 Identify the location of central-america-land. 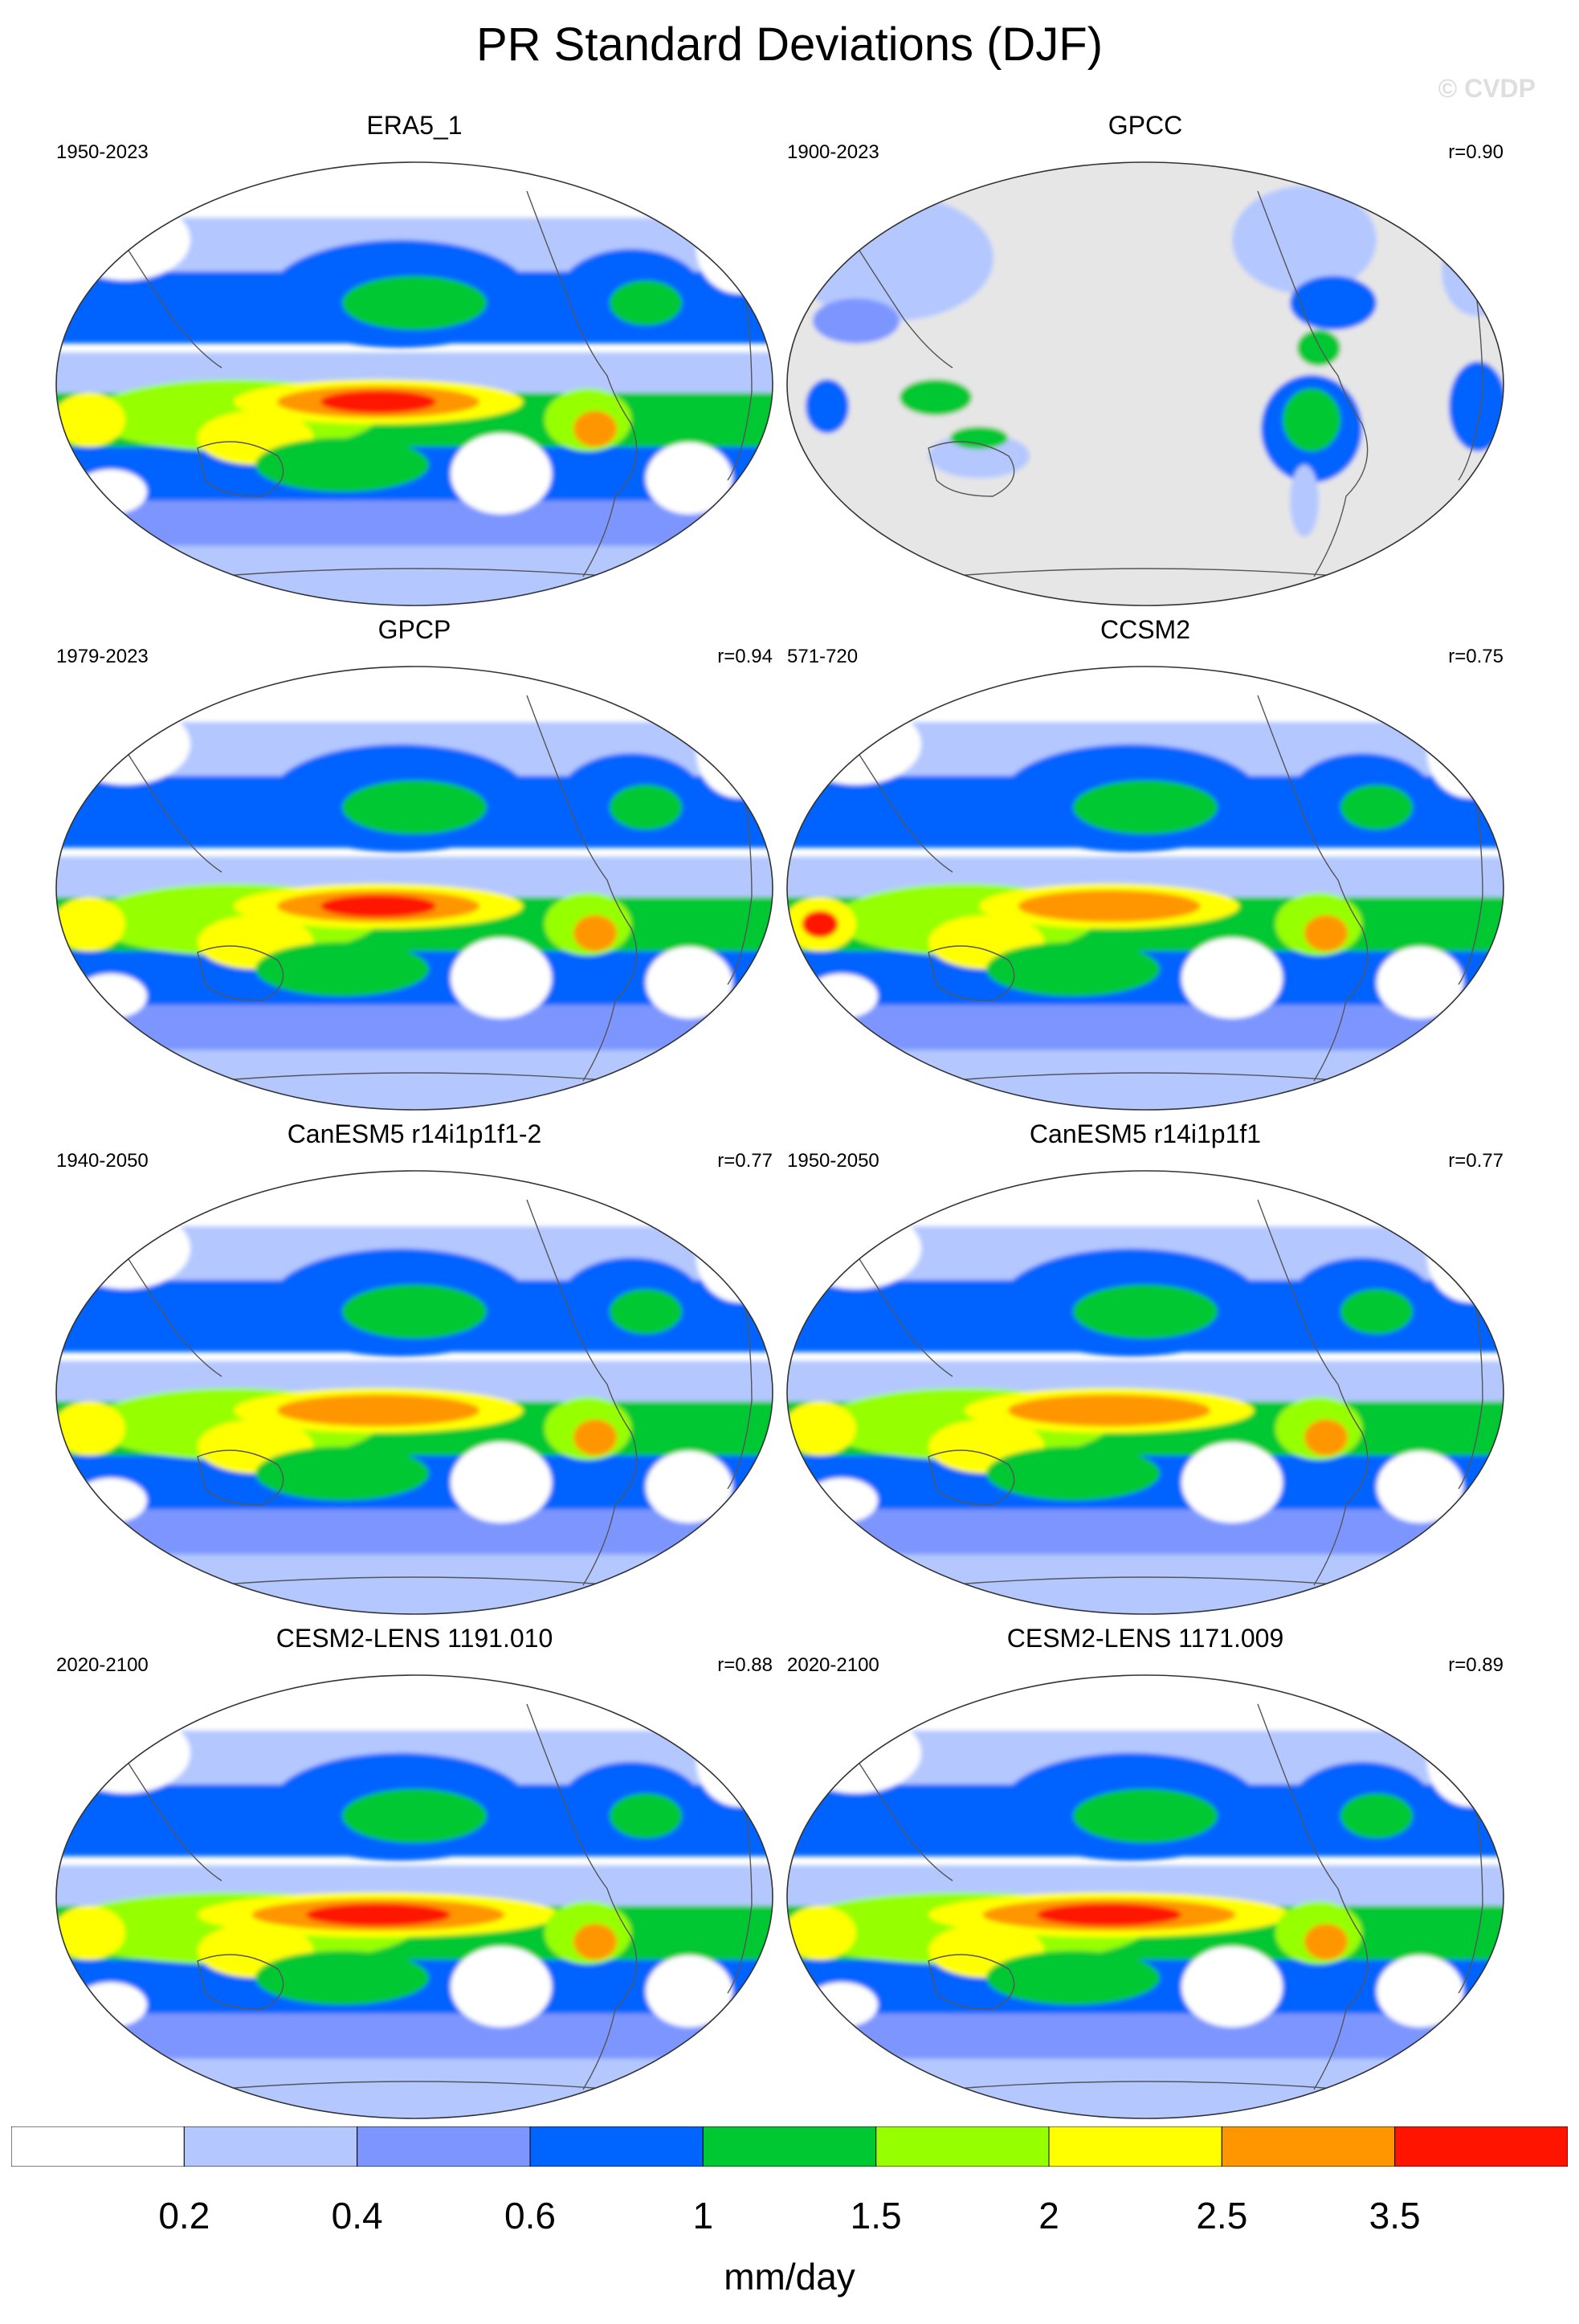
(1318, 347).